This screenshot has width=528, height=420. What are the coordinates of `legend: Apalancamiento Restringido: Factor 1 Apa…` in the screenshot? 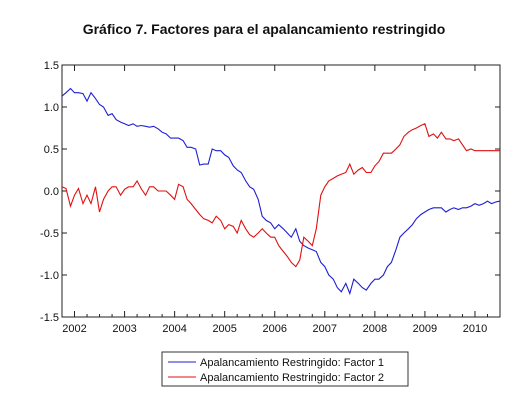 It's located at (285, 369).